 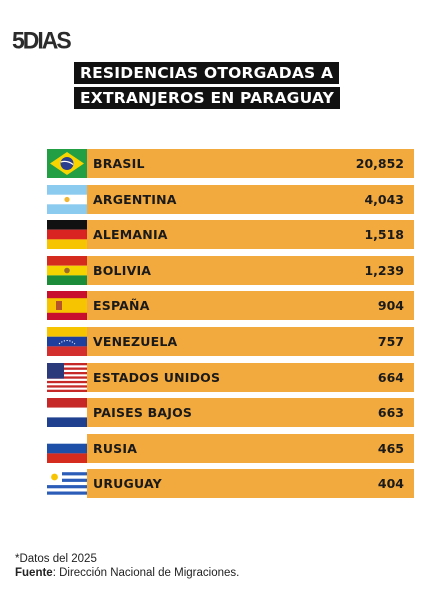 I want to click on value-label: 20,852, so click(x=379, y=163).